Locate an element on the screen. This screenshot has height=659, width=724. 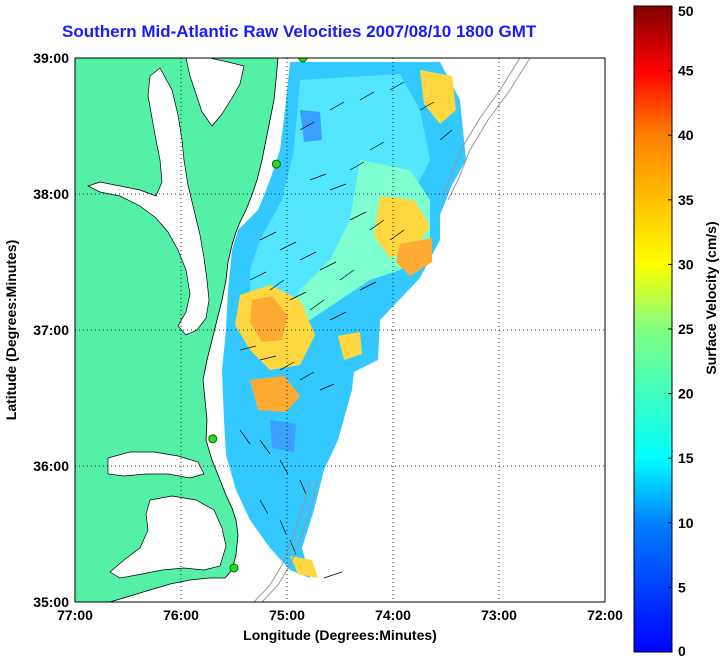
colorbar-tick-label: 35 is located at coordinates (686, 200).